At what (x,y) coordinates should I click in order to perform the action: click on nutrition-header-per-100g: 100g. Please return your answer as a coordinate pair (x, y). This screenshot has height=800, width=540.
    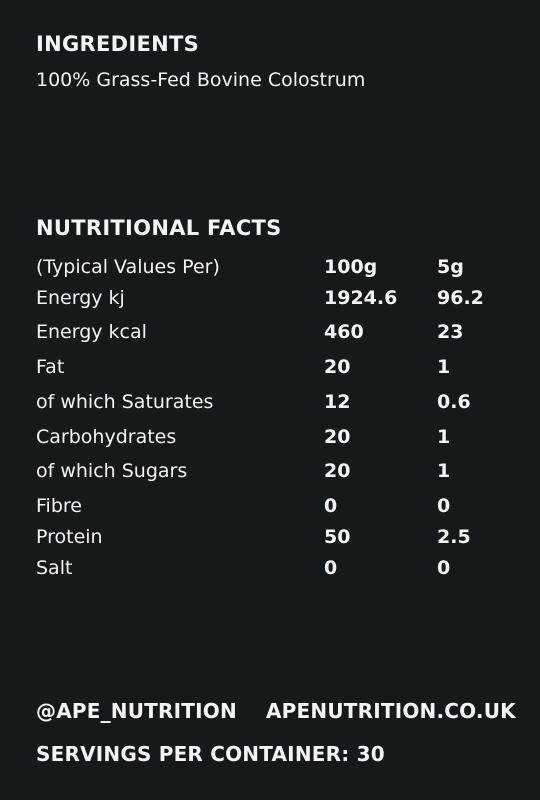
    Looking at the image, I should click on (351, 267).